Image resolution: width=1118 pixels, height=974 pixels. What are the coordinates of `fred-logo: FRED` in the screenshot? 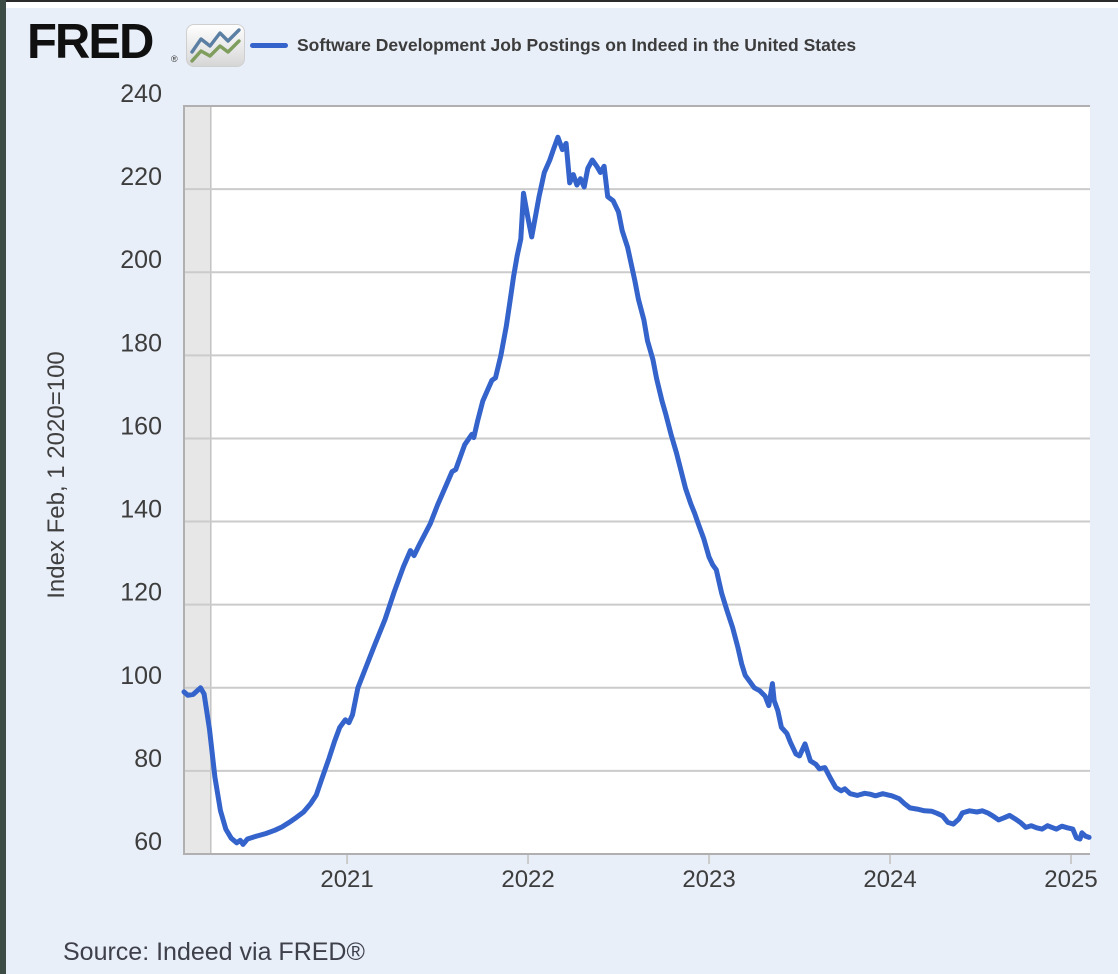 It's located at (90, 42).